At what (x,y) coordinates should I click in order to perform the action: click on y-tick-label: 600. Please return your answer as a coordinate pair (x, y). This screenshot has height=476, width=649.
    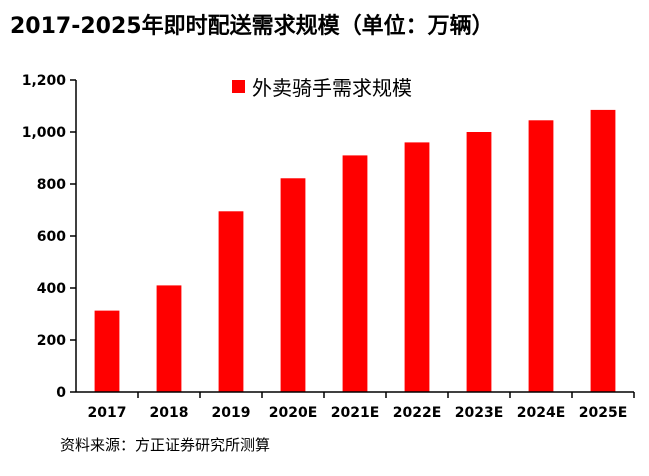
    Looking at the image, I should click on (51, 237).